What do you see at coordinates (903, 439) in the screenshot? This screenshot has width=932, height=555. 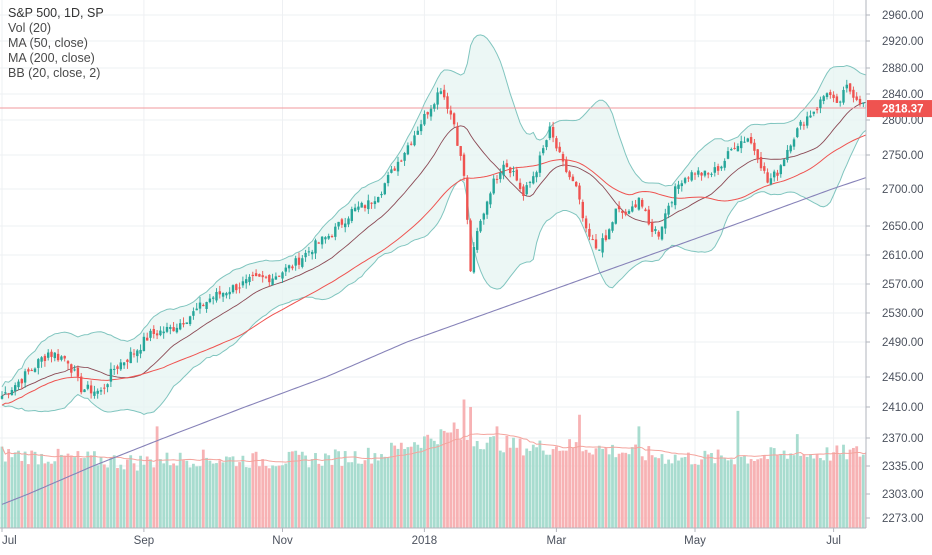 I see `y-tick-label: 2370.00` at bounding box center [903, 439].